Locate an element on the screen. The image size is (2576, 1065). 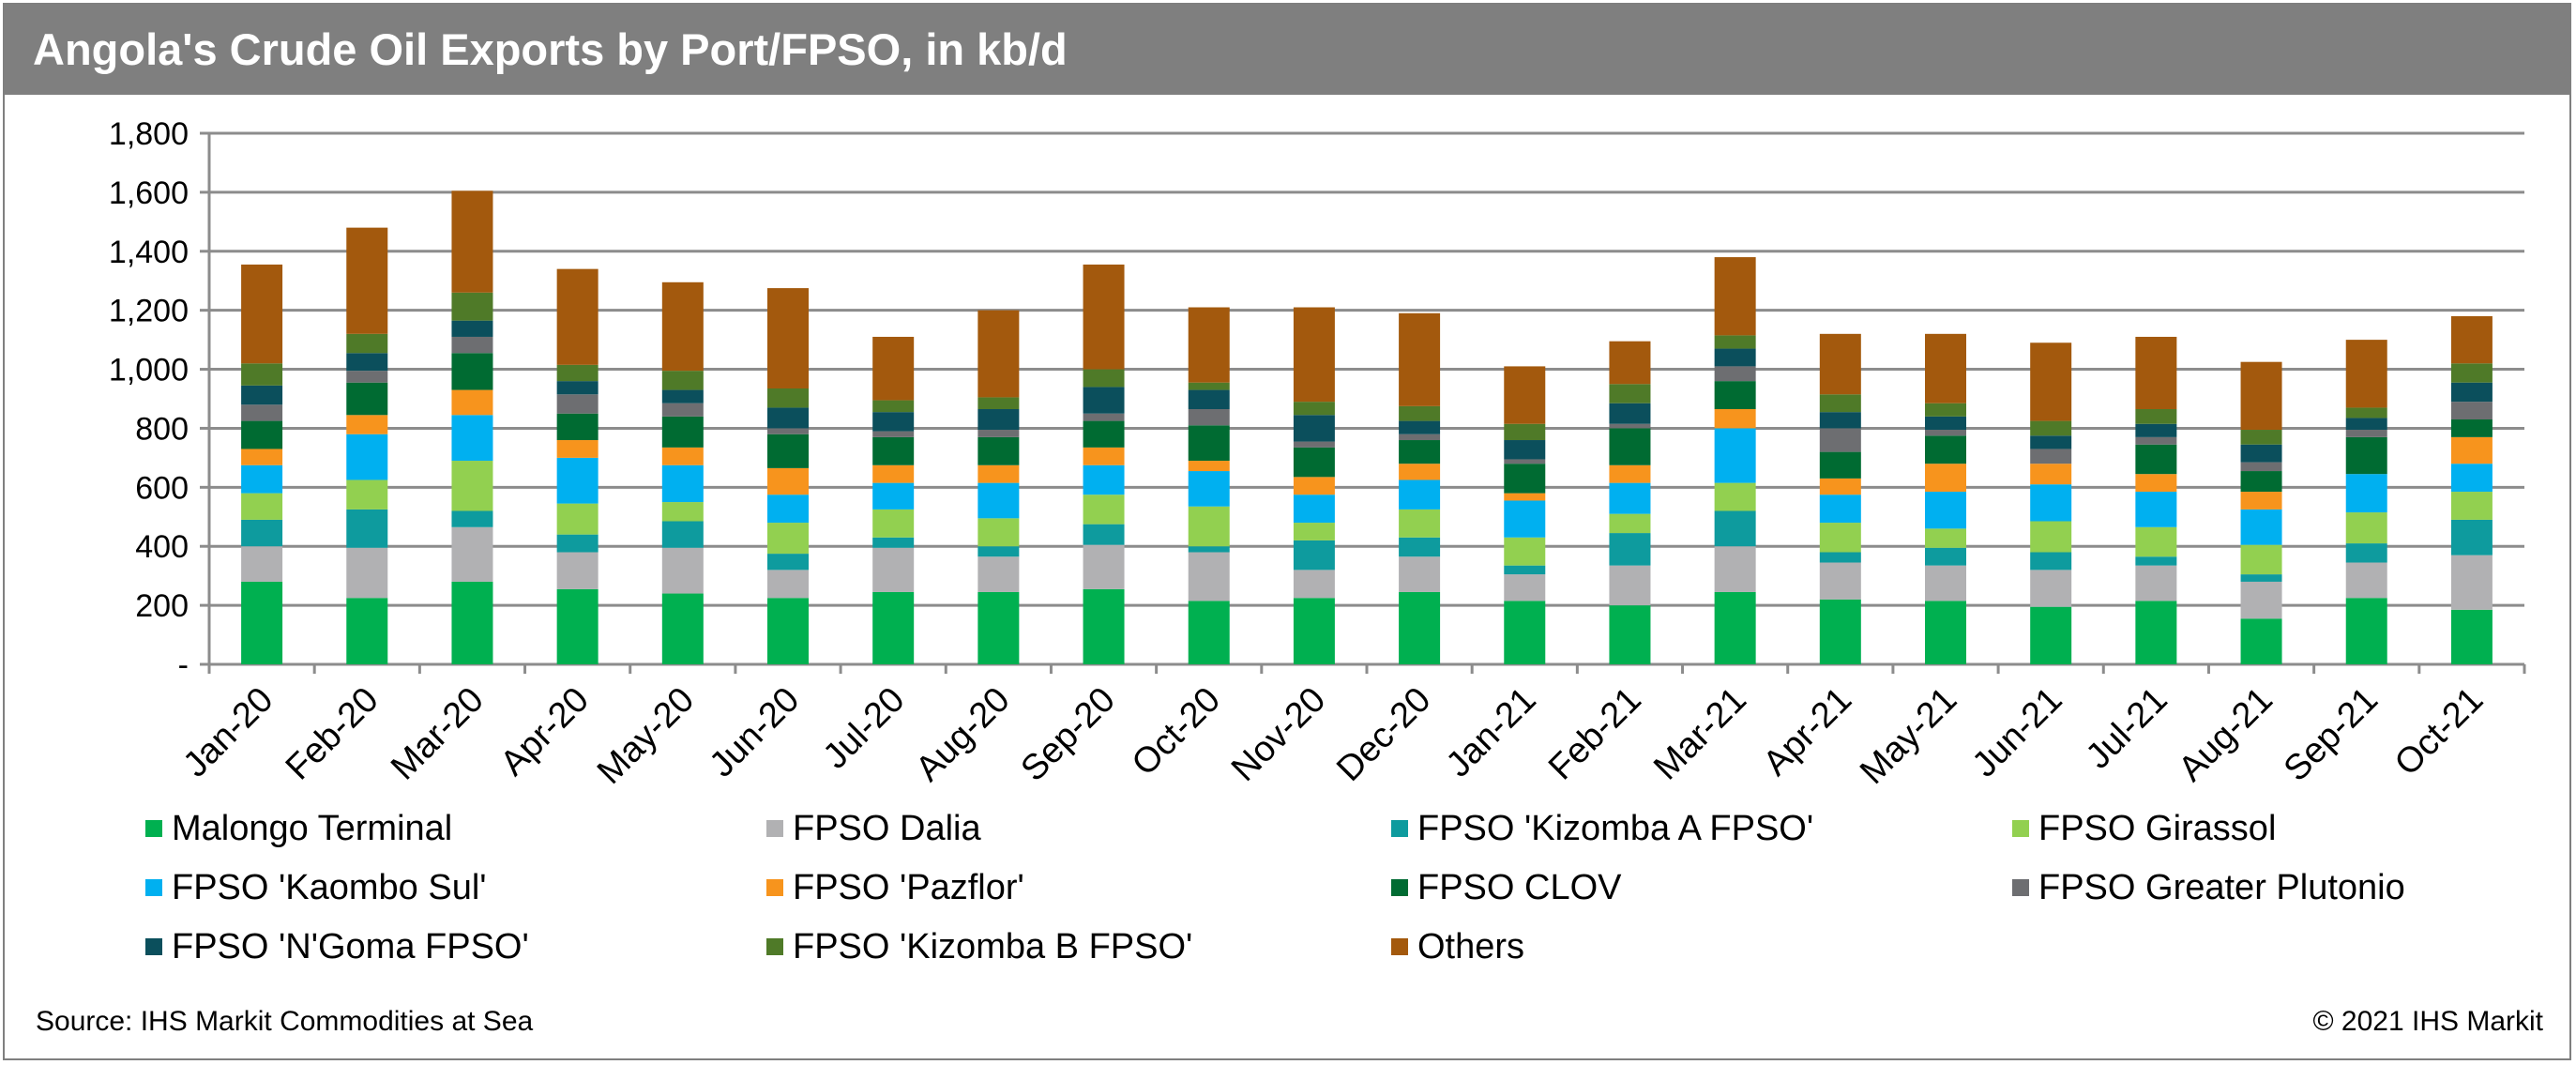
legend-item: FPSO 'N'Goma FPSO' is located at coordinates (337, 947).